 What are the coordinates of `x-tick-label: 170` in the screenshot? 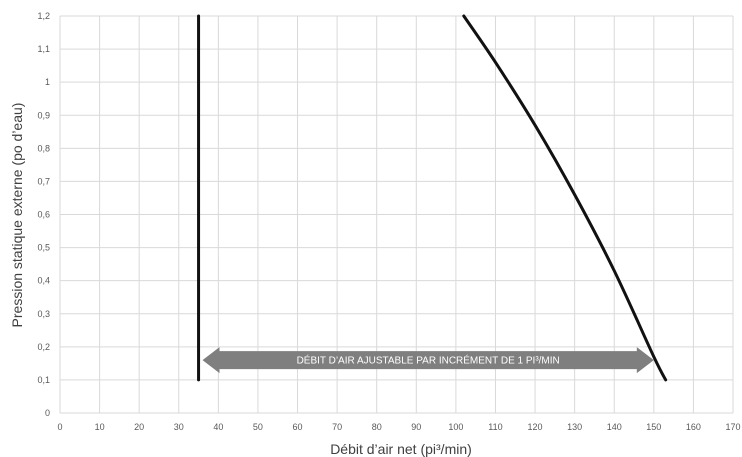 It's located at (732, 427).